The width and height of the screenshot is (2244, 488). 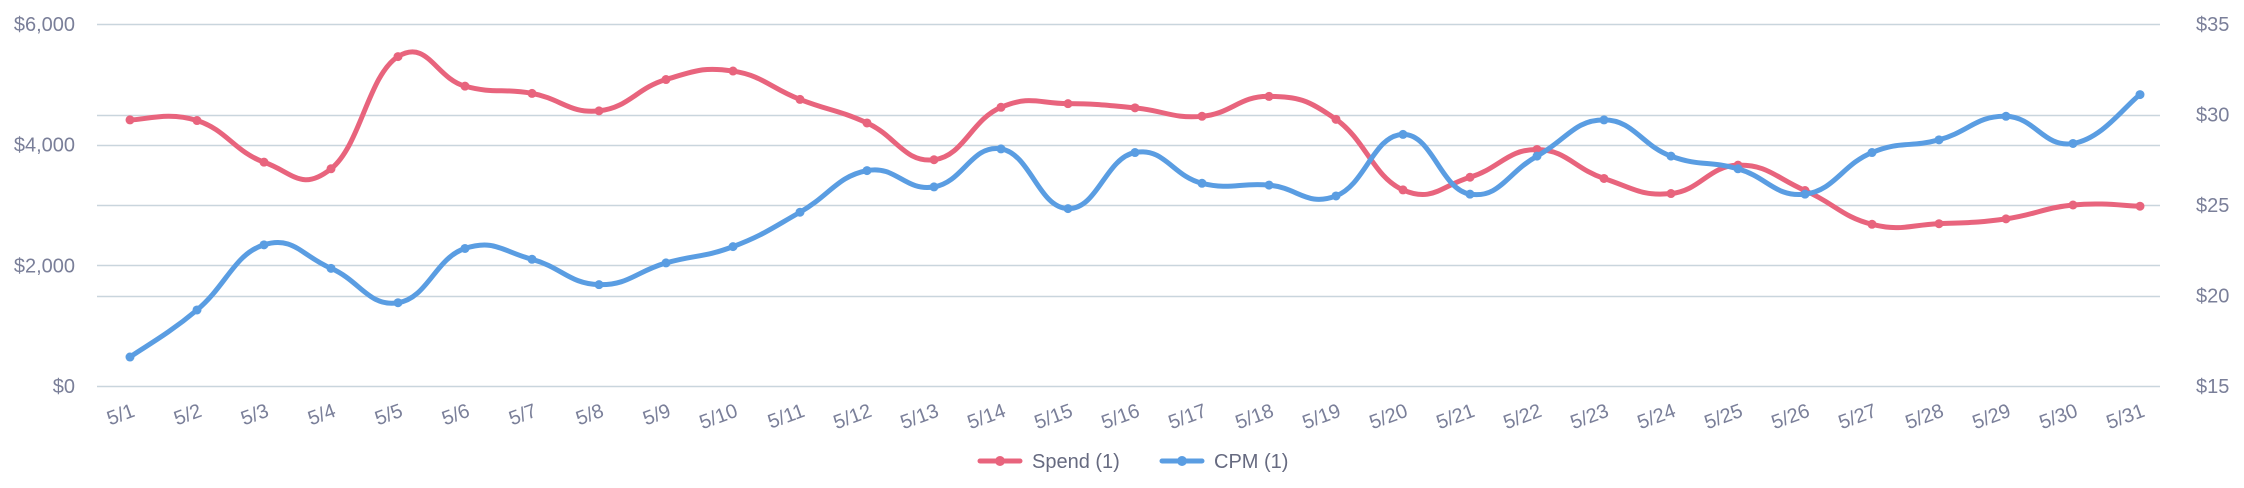 I want to click on legend-label: CPM (1), so click(x=1251, y=462).